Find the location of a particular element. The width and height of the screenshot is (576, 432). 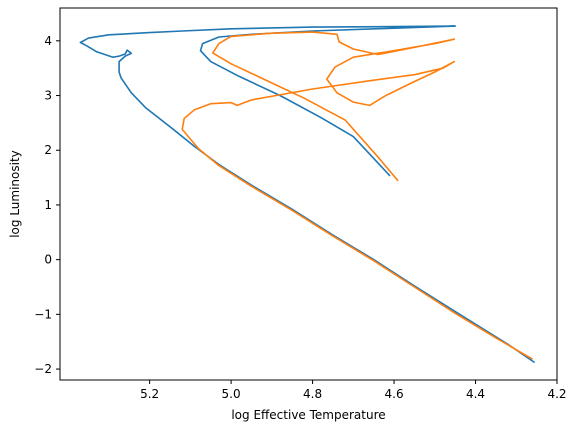

y-axis: 4 3 2 1 0 −1 −2 is located at coordinates (47, 205).